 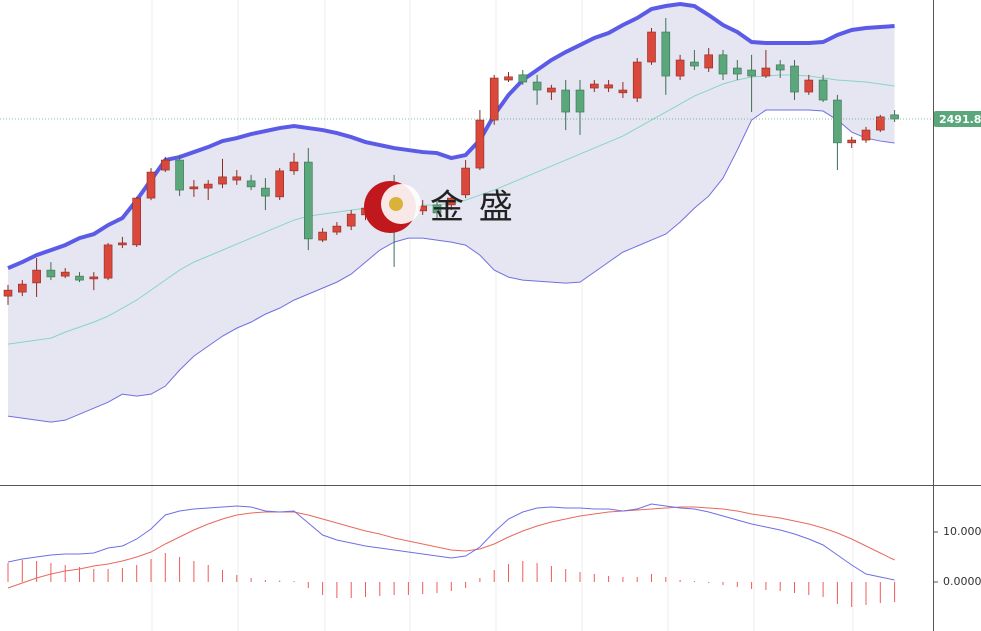 What do you see at coordinates (962, 531) in the screenshot?
I see `y-tick-label: 10.0000` at bounding box center [962, 531].